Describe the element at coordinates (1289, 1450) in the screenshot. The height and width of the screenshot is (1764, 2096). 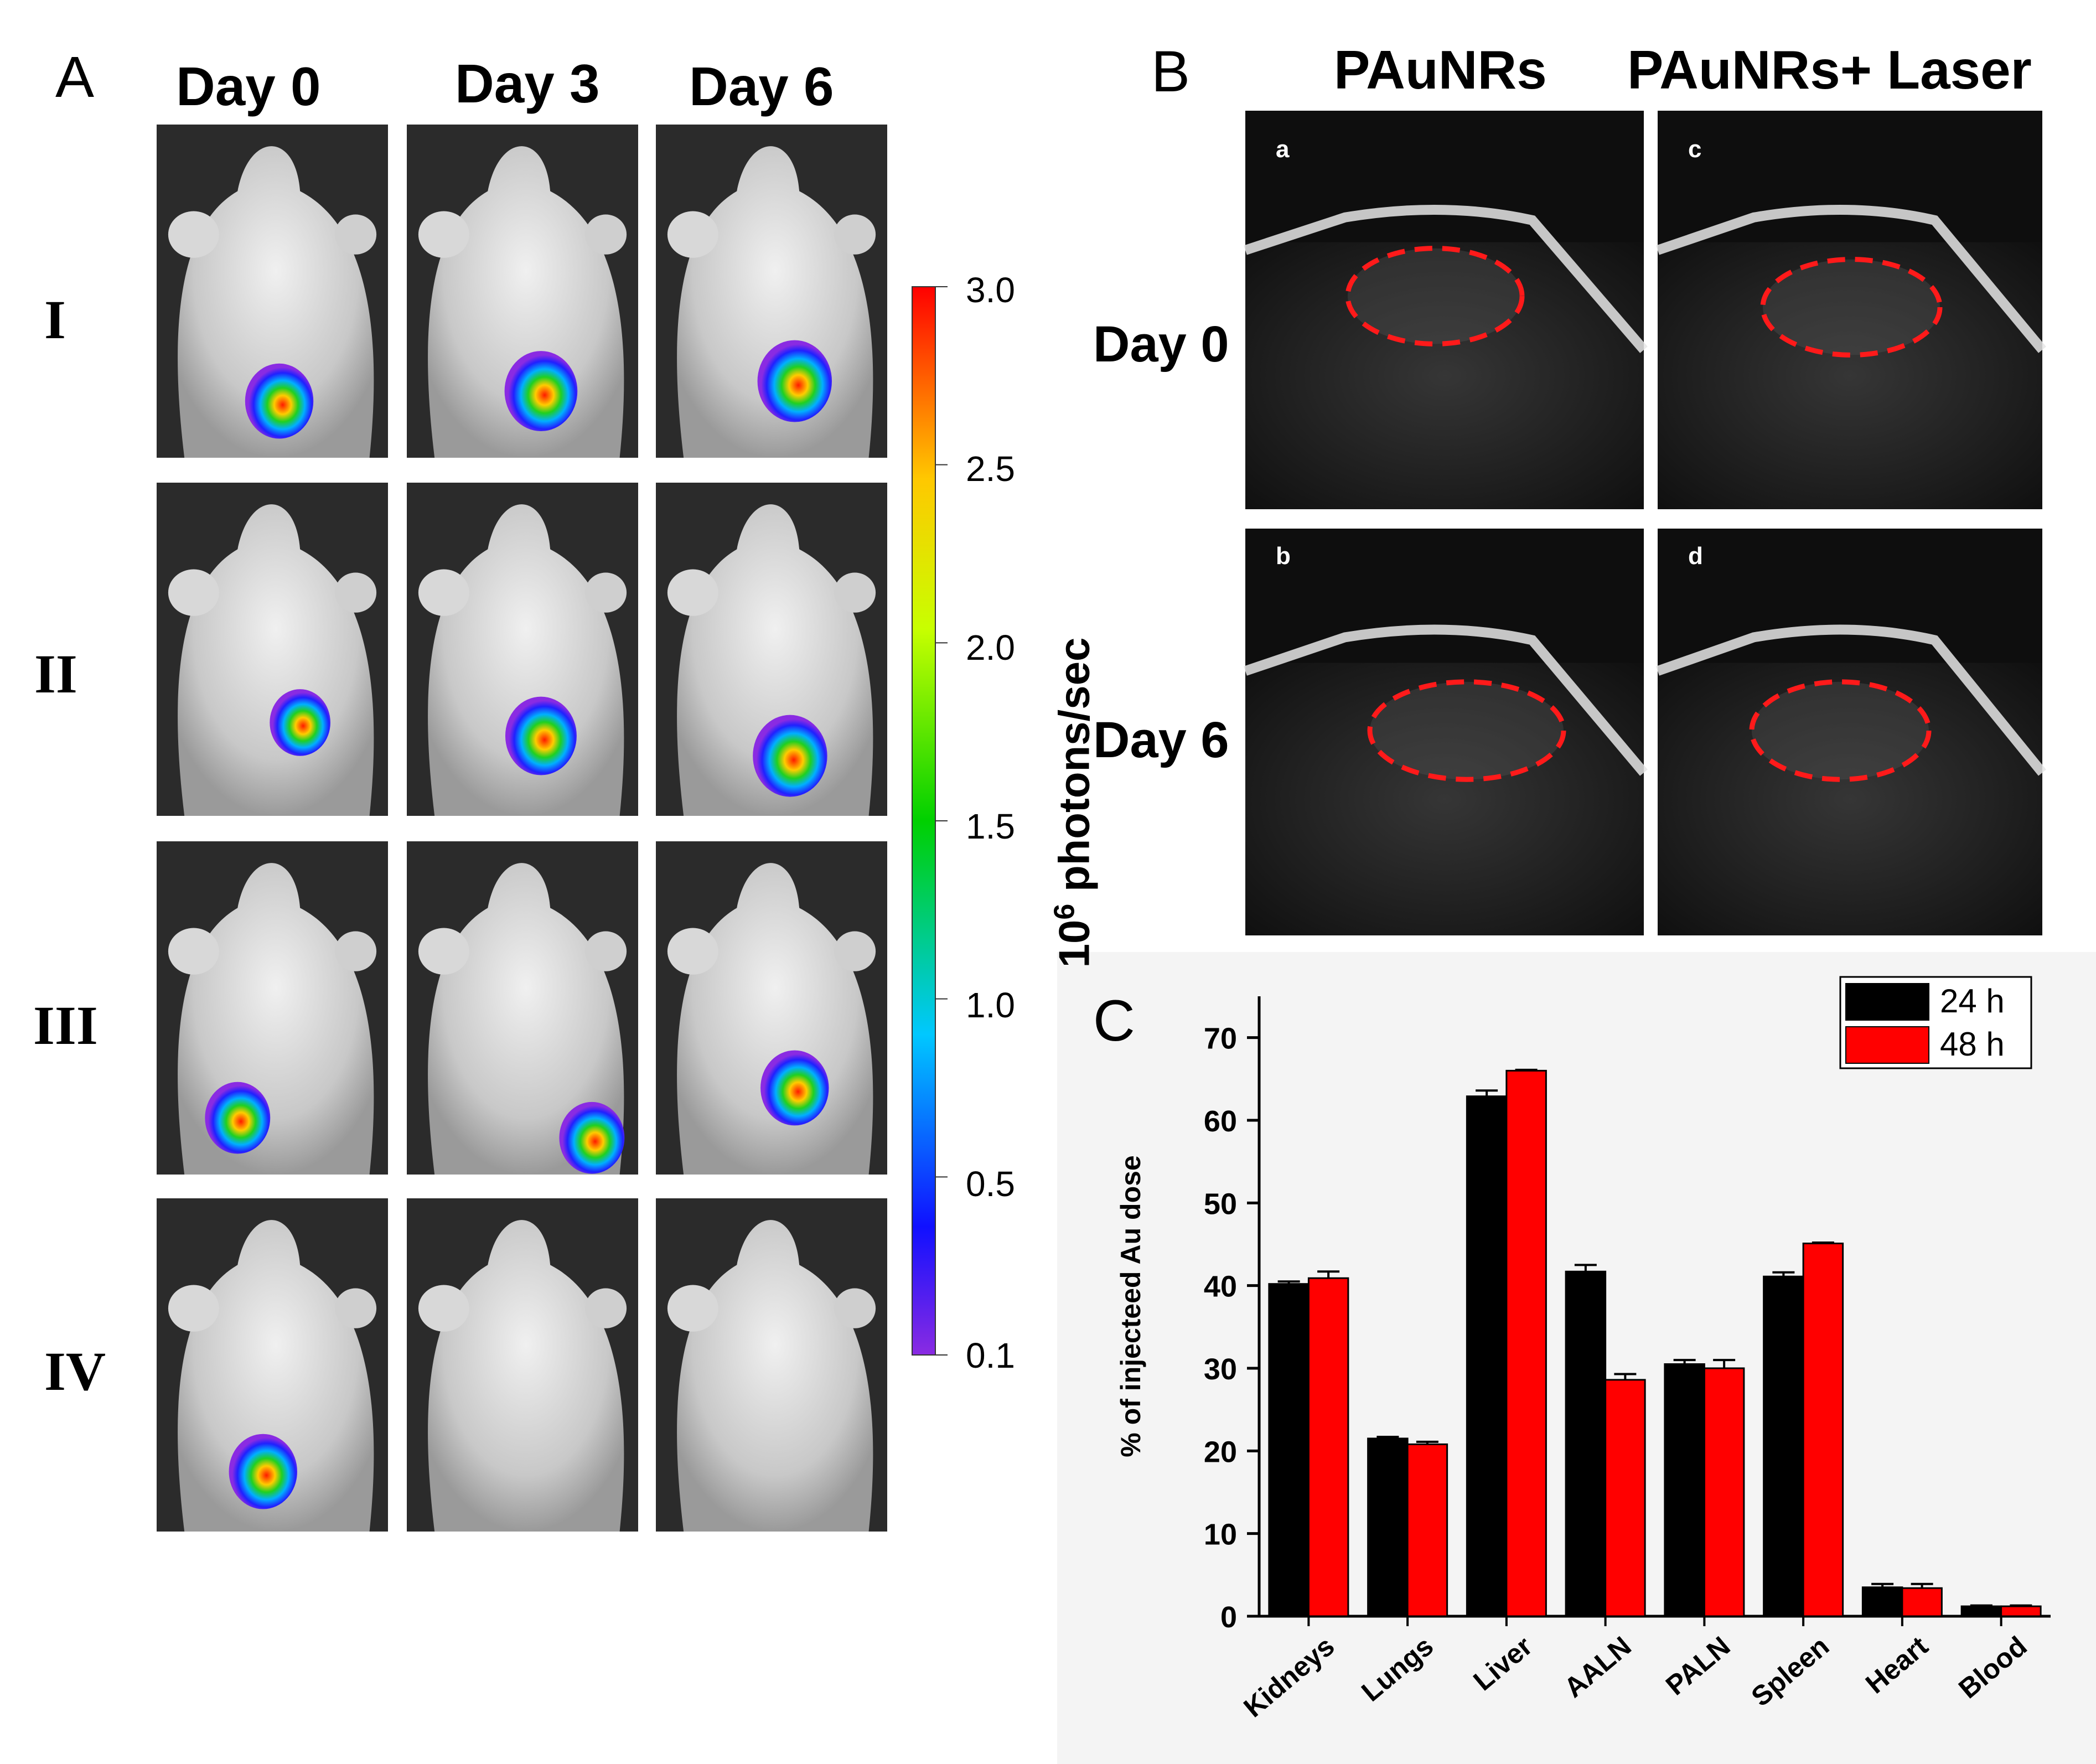
I see `bar-kidneys-24h` at that location.